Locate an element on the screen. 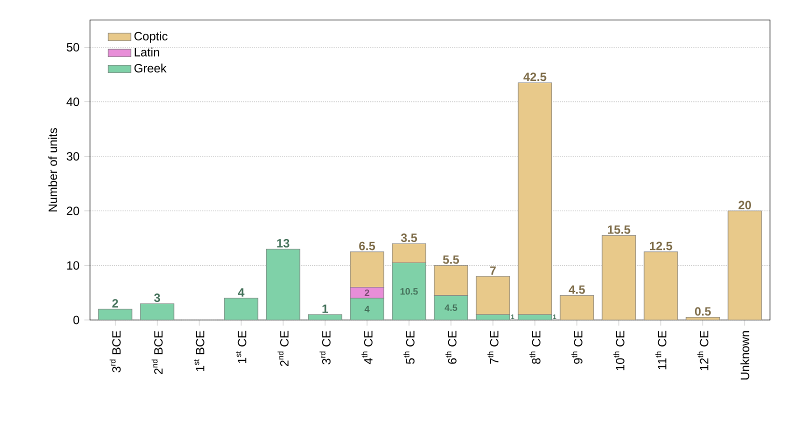 This screenshot has height=441, width=800. data-label: 5.5 is located at coordinates (451, 259).